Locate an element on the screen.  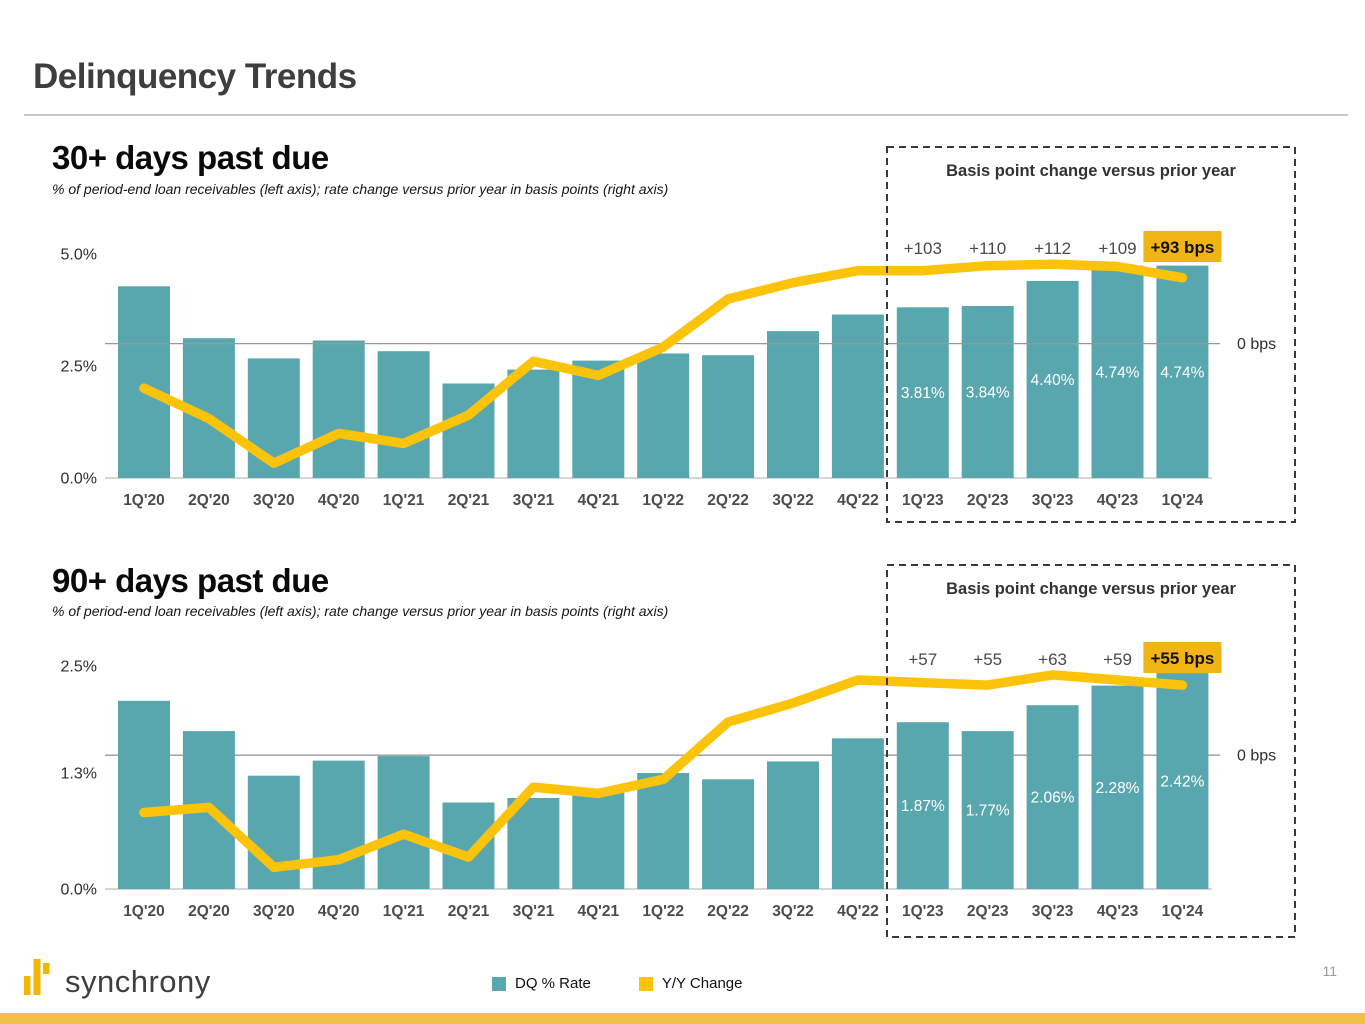
bps-change-label: +57 is located at coordinates (922, 659).